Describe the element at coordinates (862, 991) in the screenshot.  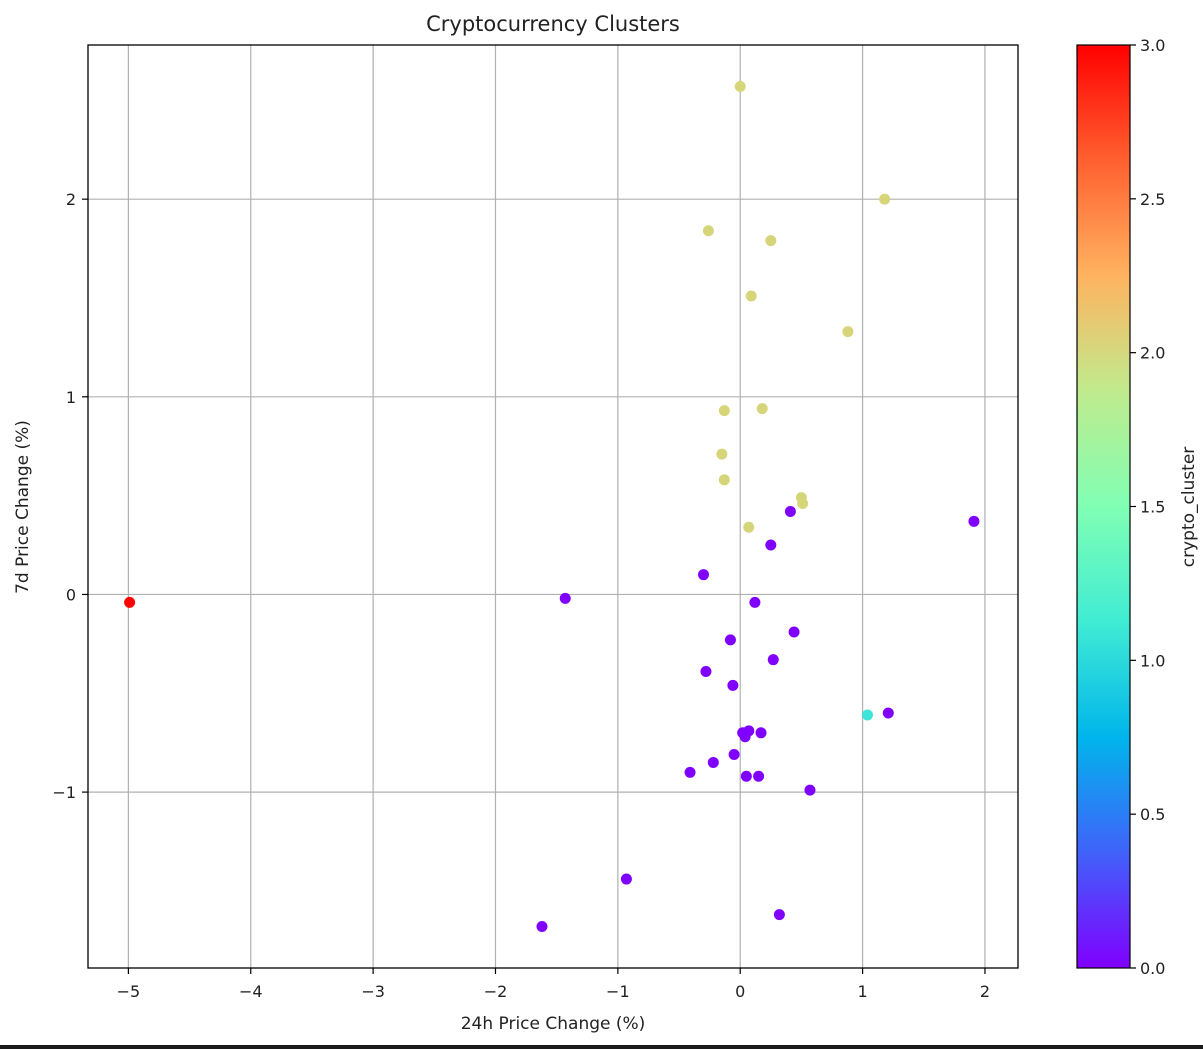
I see `x-tick-label: 1` at that location.